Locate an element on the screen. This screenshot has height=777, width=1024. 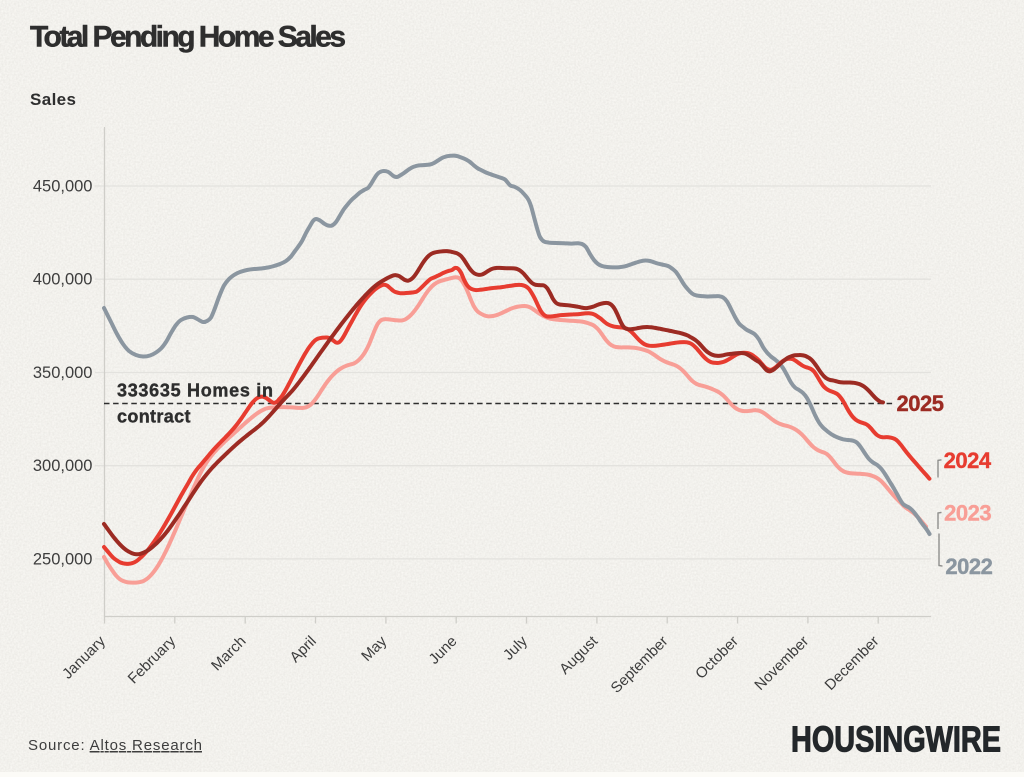
svg-text: 250,000 is located at coordinates (63, 559).